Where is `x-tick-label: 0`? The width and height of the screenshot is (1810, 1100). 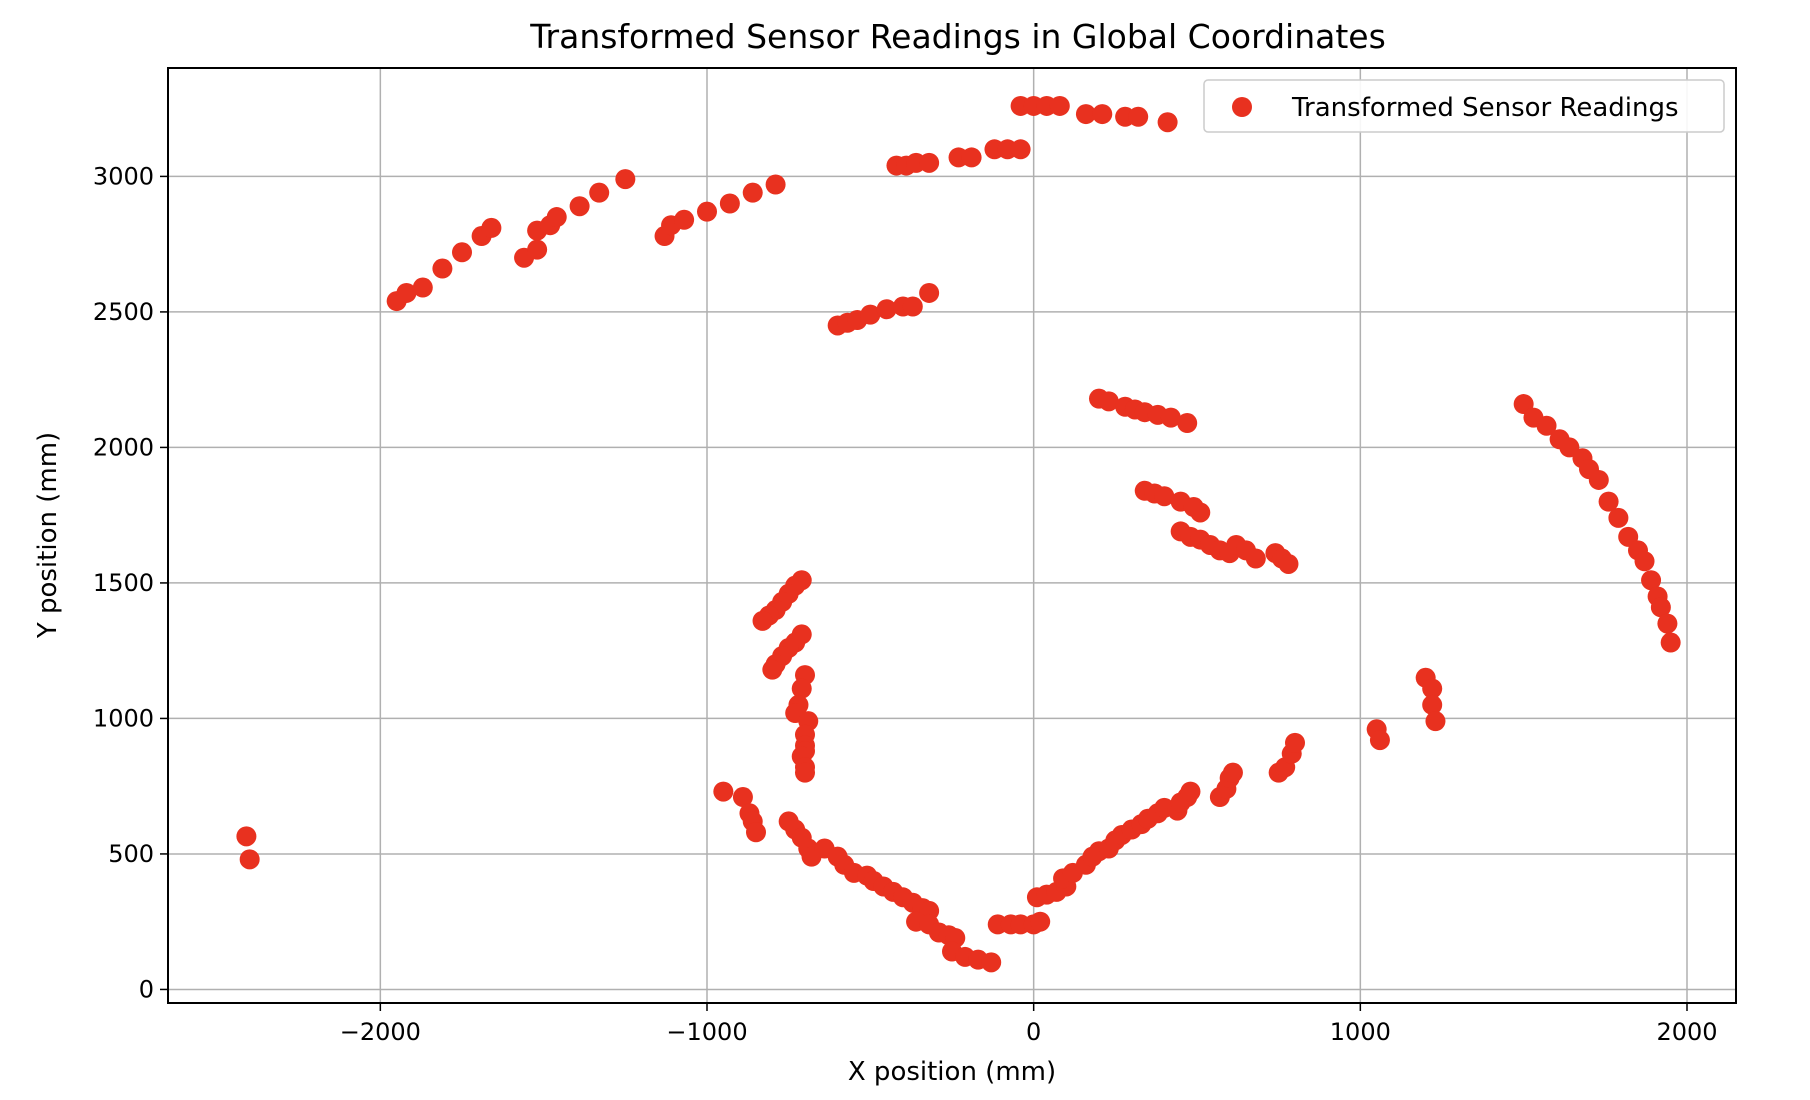 x-tick-label: 0 is located at coordinates (1033, 1032).